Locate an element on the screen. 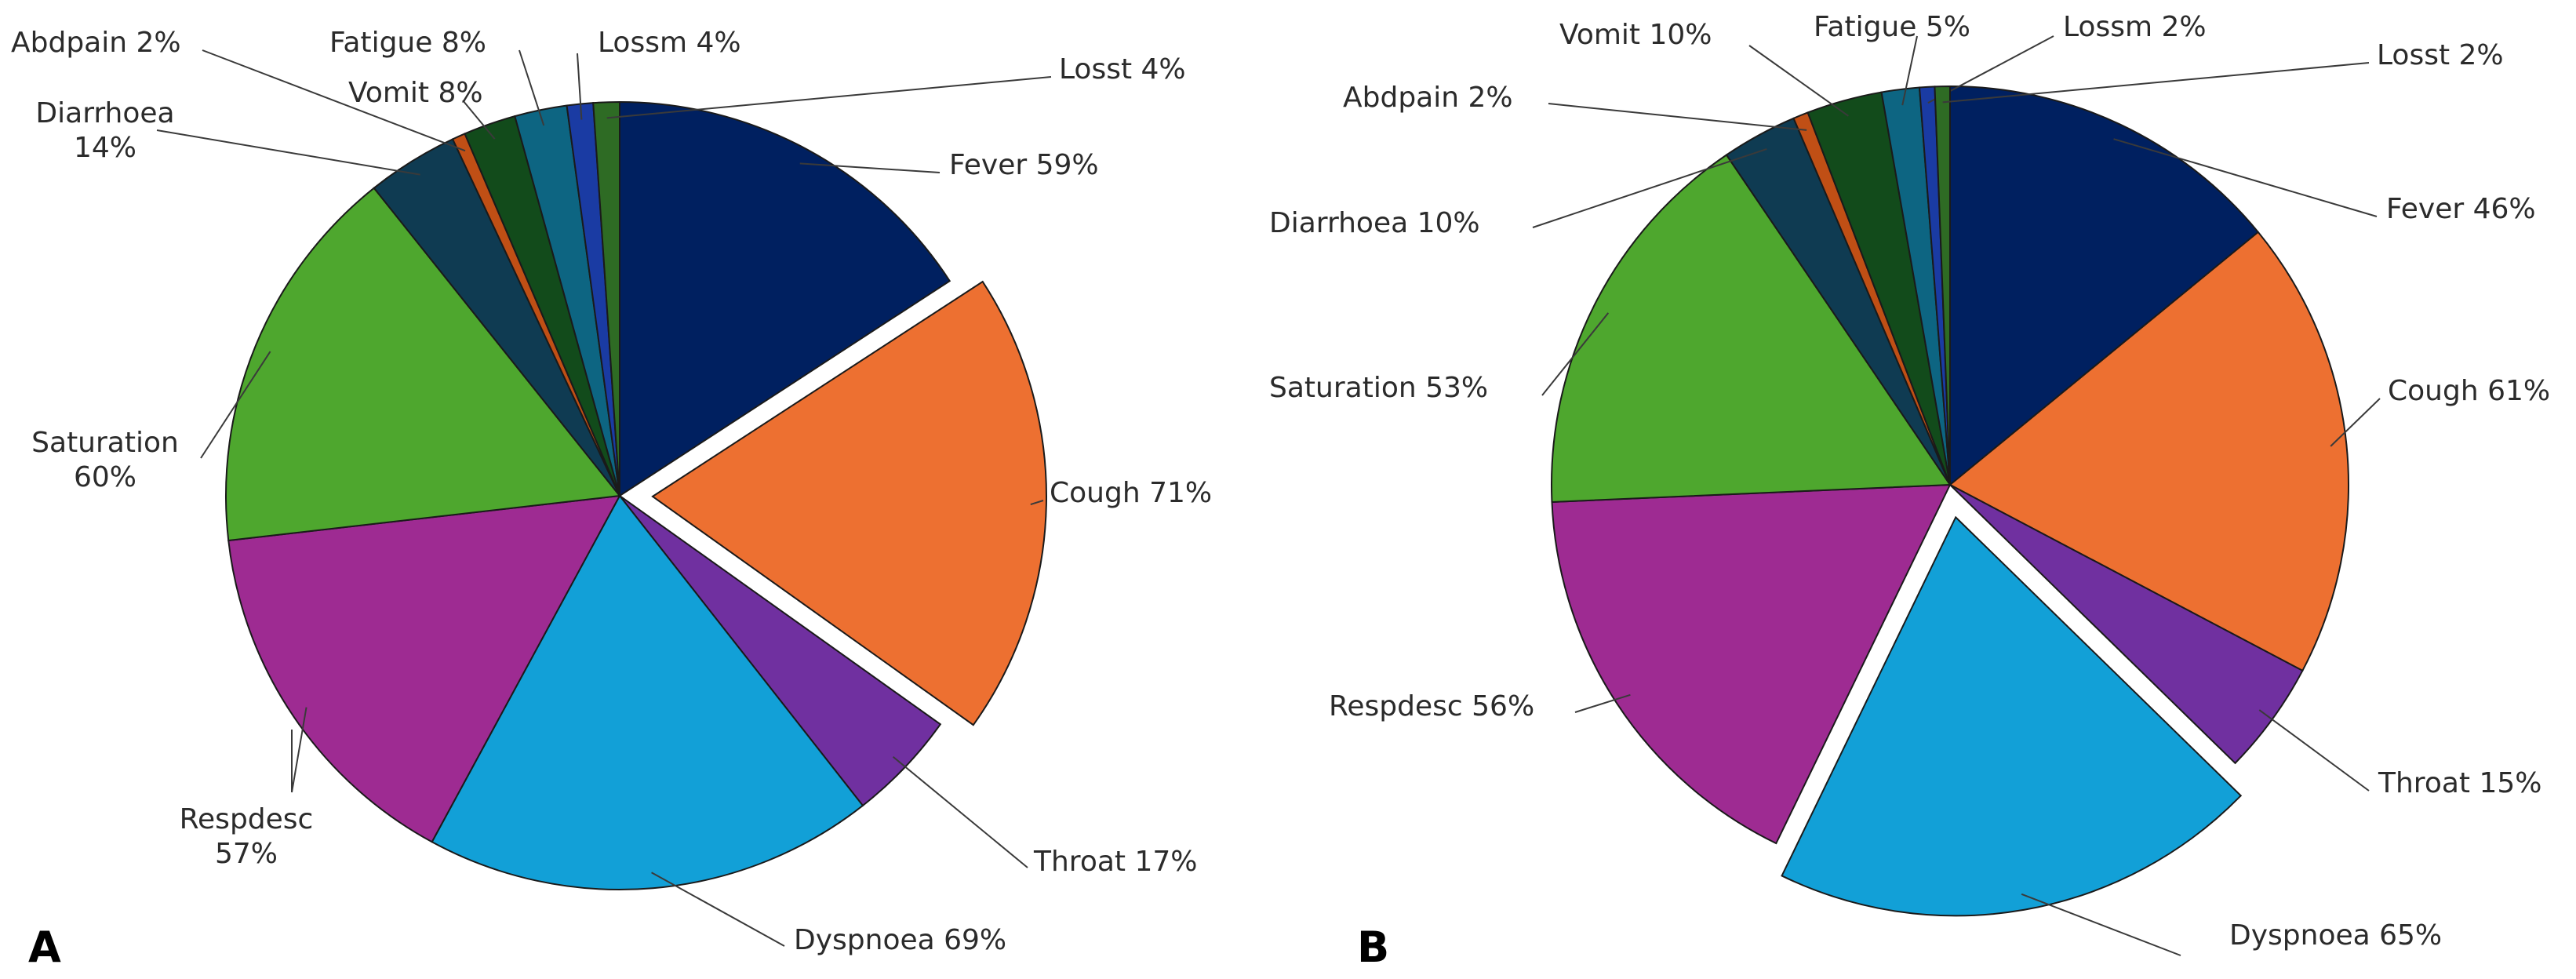  data-label-respdesc: Respdesc 56% is located at coordinates (1431, 706).